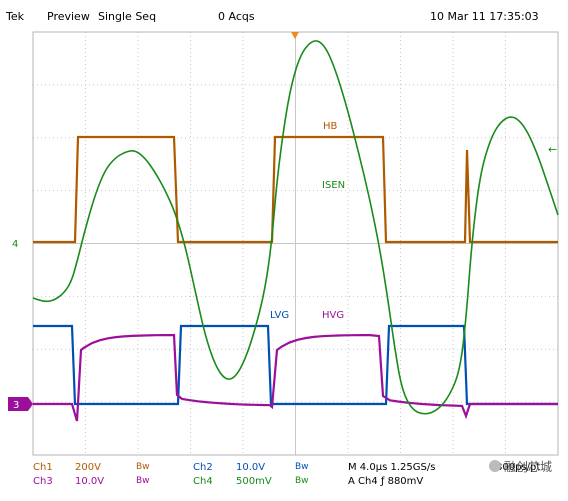  I want to click on ch2-scale: 10.0V, so click(251, 467).